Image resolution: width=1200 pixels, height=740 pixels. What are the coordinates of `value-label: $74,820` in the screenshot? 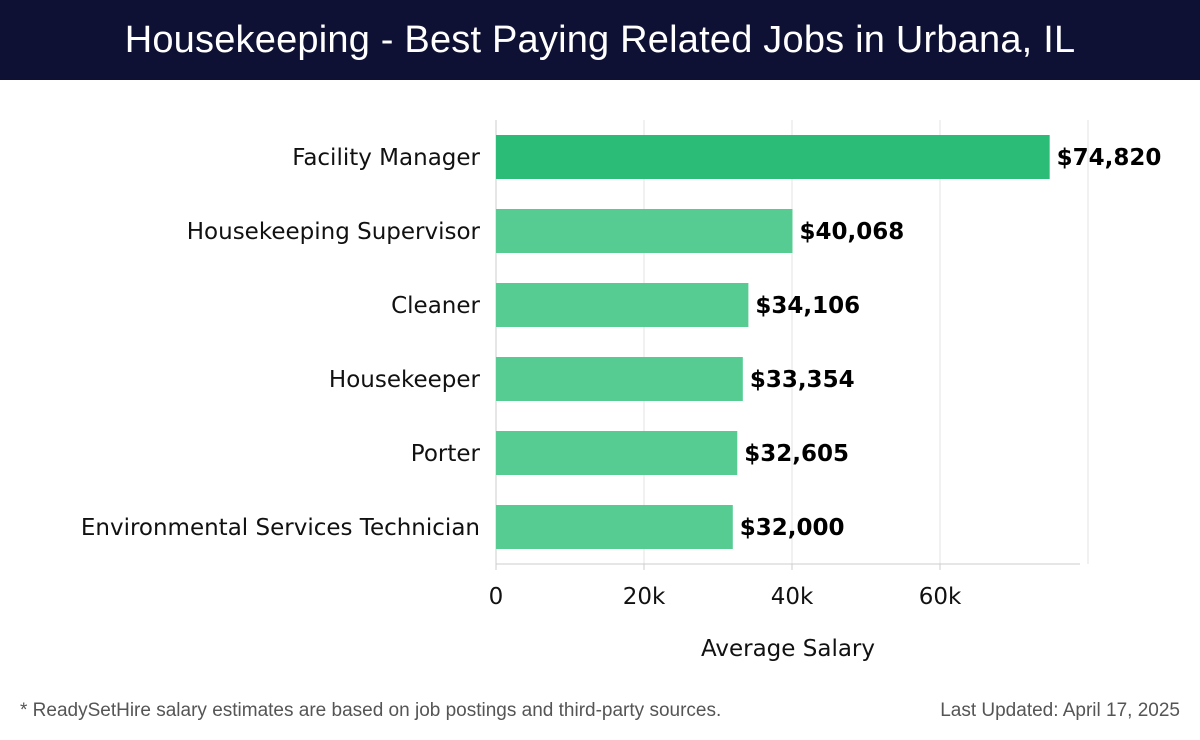 It's located at (1109, 158).